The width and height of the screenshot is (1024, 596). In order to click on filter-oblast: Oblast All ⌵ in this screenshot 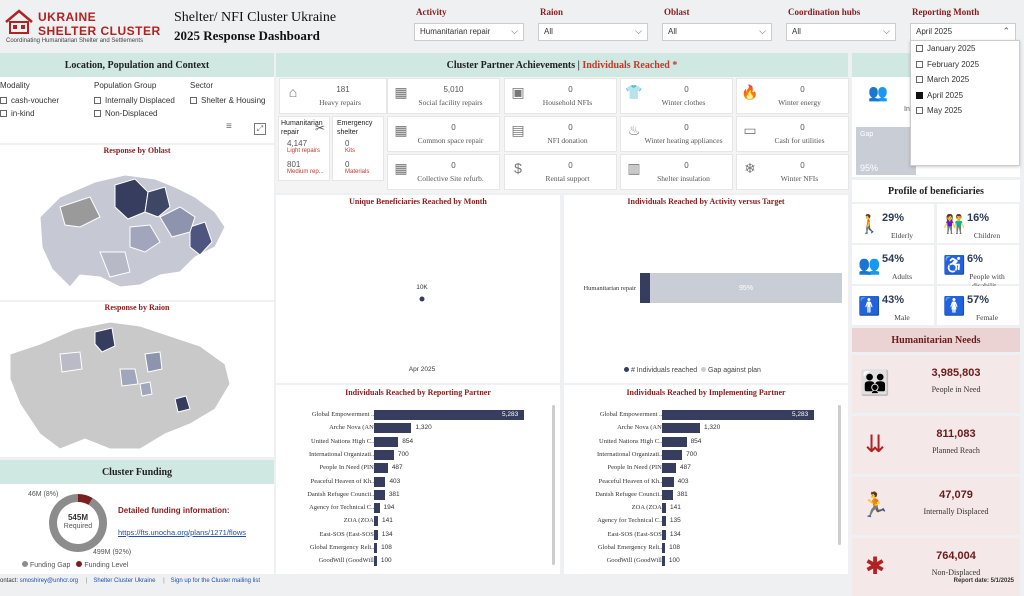, I will do `click(717, 24)`.